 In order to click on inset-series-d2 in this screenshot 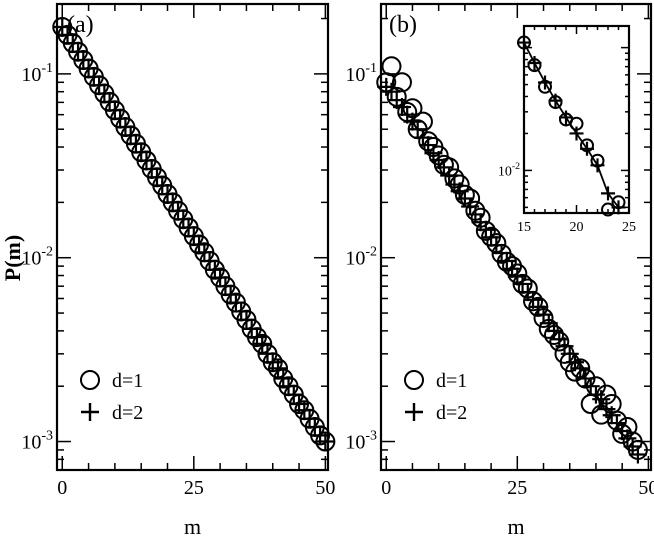, I will do `click(571, 125)`.